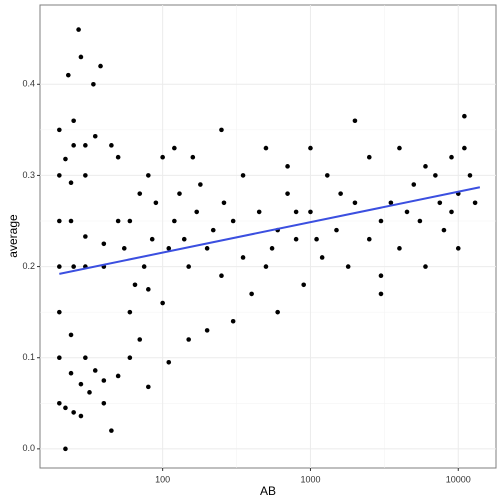  I want to click on y-tick-label: 0.3, so click(28, 175).